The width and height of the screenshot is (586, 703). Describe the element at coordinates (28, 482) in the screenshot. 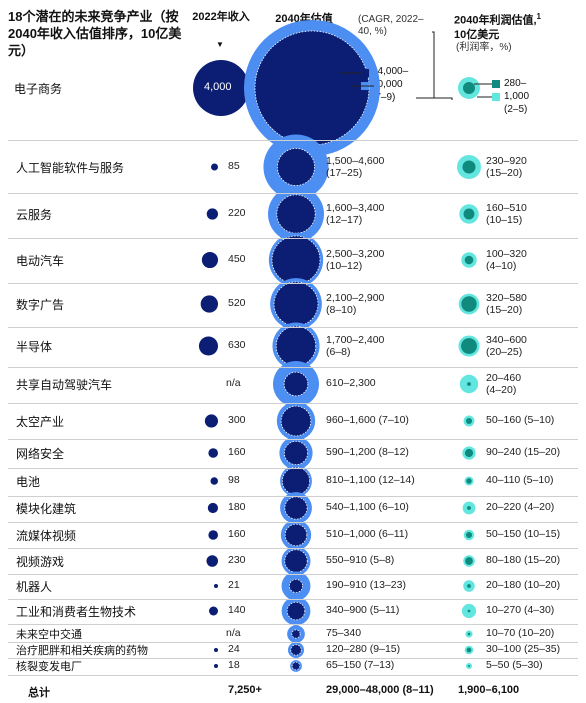

I see `row-label: 电池` at that location.